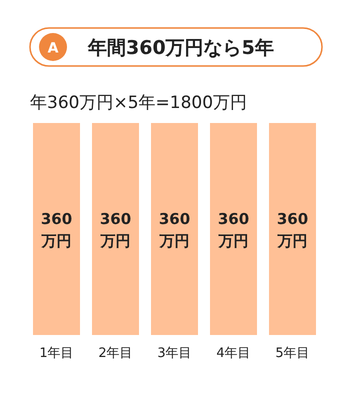 The image size is (348, 396). I want to click on x-tick-label: 1年目, so click(56, 353).